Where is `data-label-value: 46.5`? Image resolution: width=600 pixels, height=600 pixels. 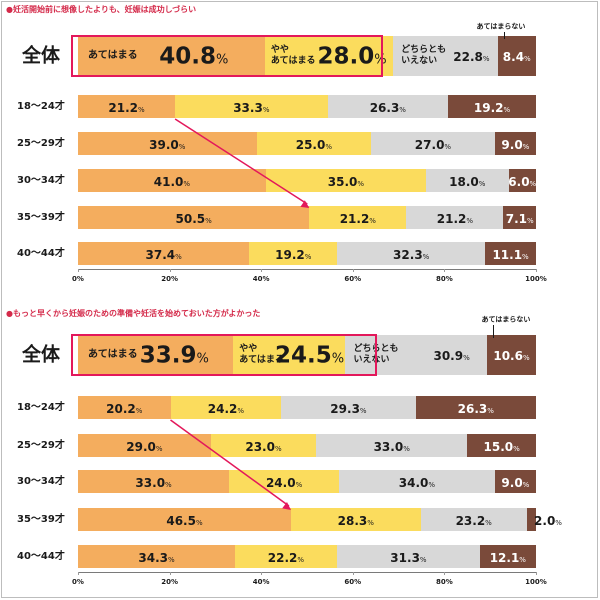 data-label-value: 46.5 is located at coordinates (181, 520).